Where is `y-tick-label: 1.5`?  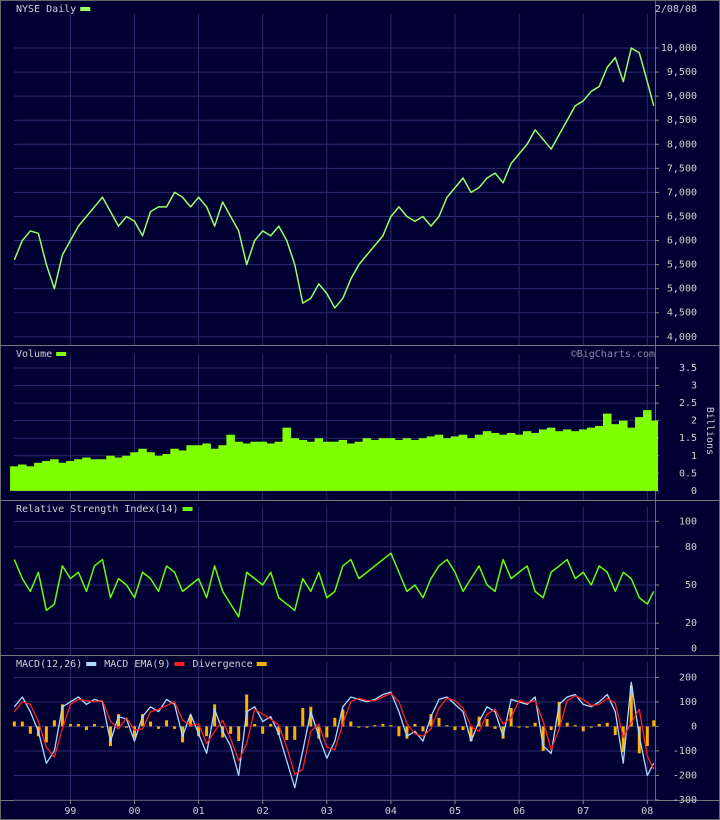 y-tick-label: 1.5 is located at coordinates (688, 438).